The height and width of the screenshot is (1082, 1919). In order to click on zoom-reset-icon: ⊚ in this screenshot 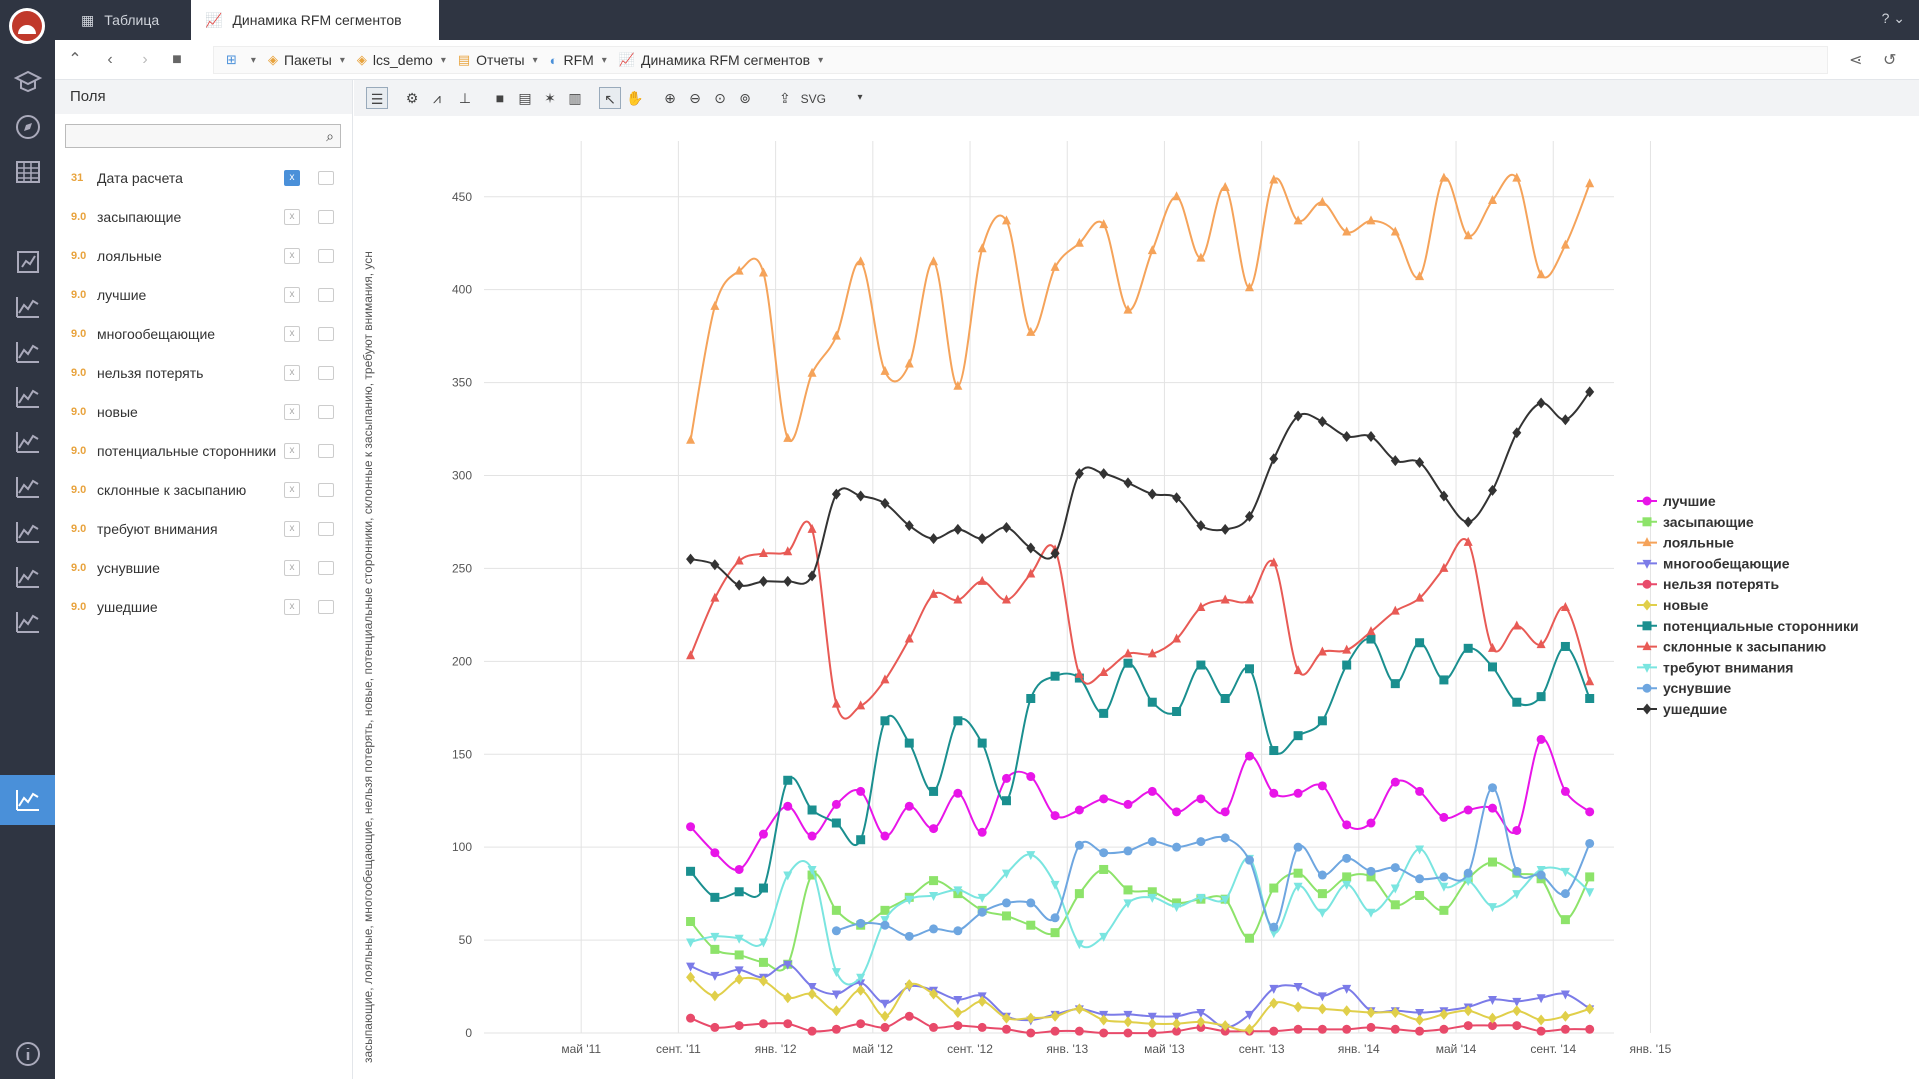, I will do `click(745, 98)`.